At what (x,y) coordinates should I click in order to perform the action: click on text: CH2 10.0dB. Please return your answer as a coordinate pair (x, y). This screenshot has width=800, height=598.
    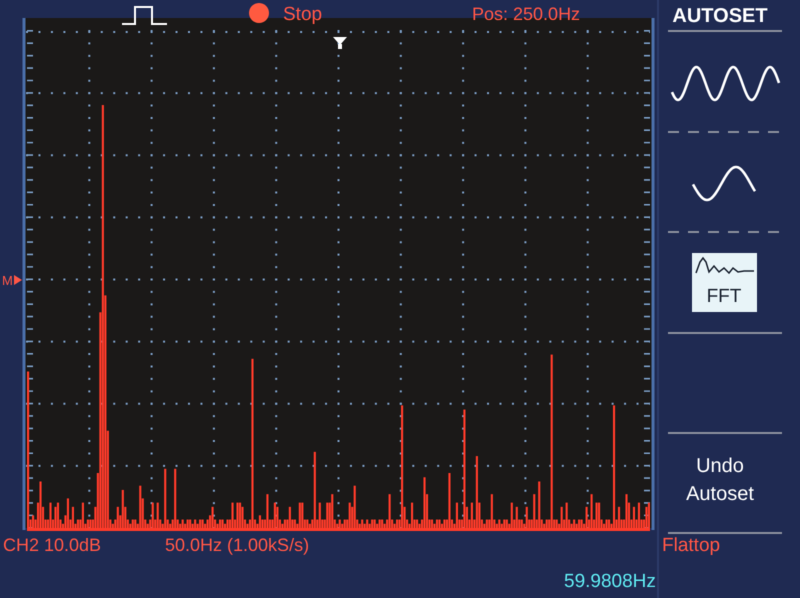
    Looking at the image, I should click on (52, 545).